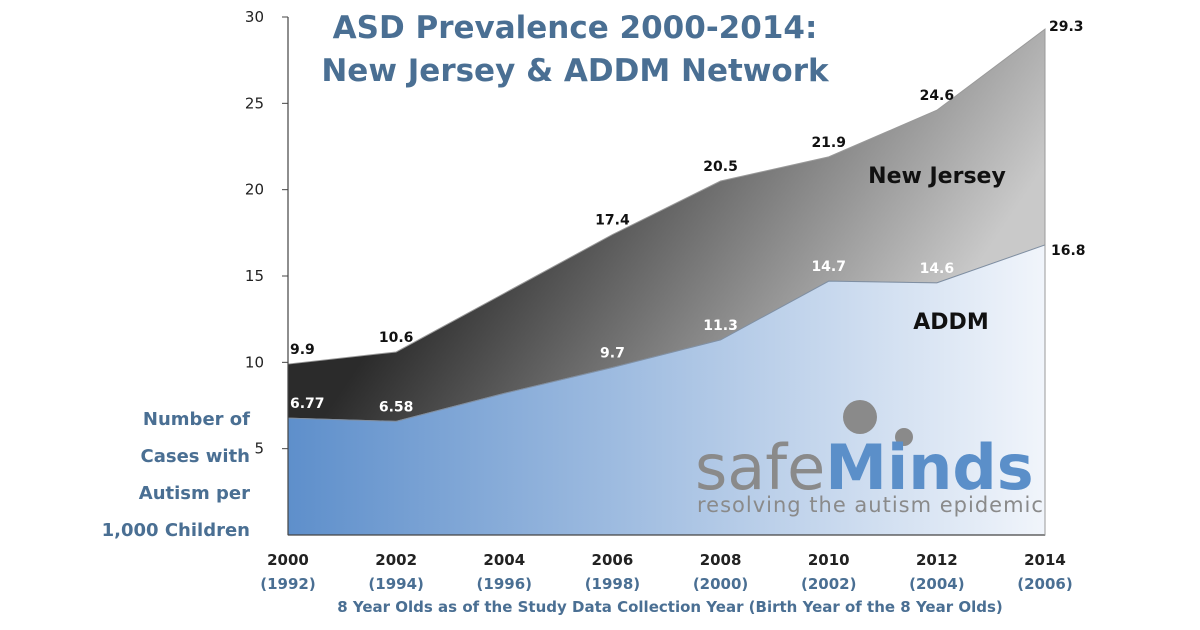 The image size is (1200, 630). Describe the element at coordinates (829, 560) in the screenshot. I see `x-tick-label: 2010` at that location.